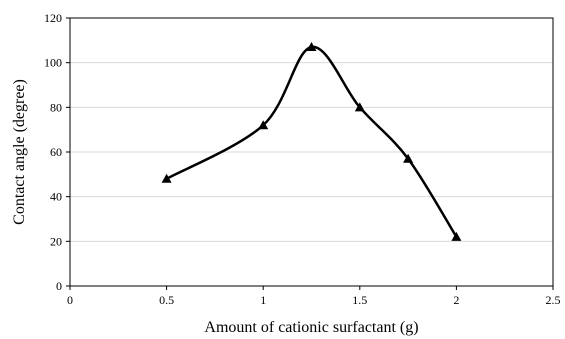 The height and width of the screenshot is (339, 565). What do you see at coordinates (314, 296) in the screenshot?
I see `x-axis-ticks: 0 0.5 1 1.5 2 2.5` at bounding box center [314, 296].